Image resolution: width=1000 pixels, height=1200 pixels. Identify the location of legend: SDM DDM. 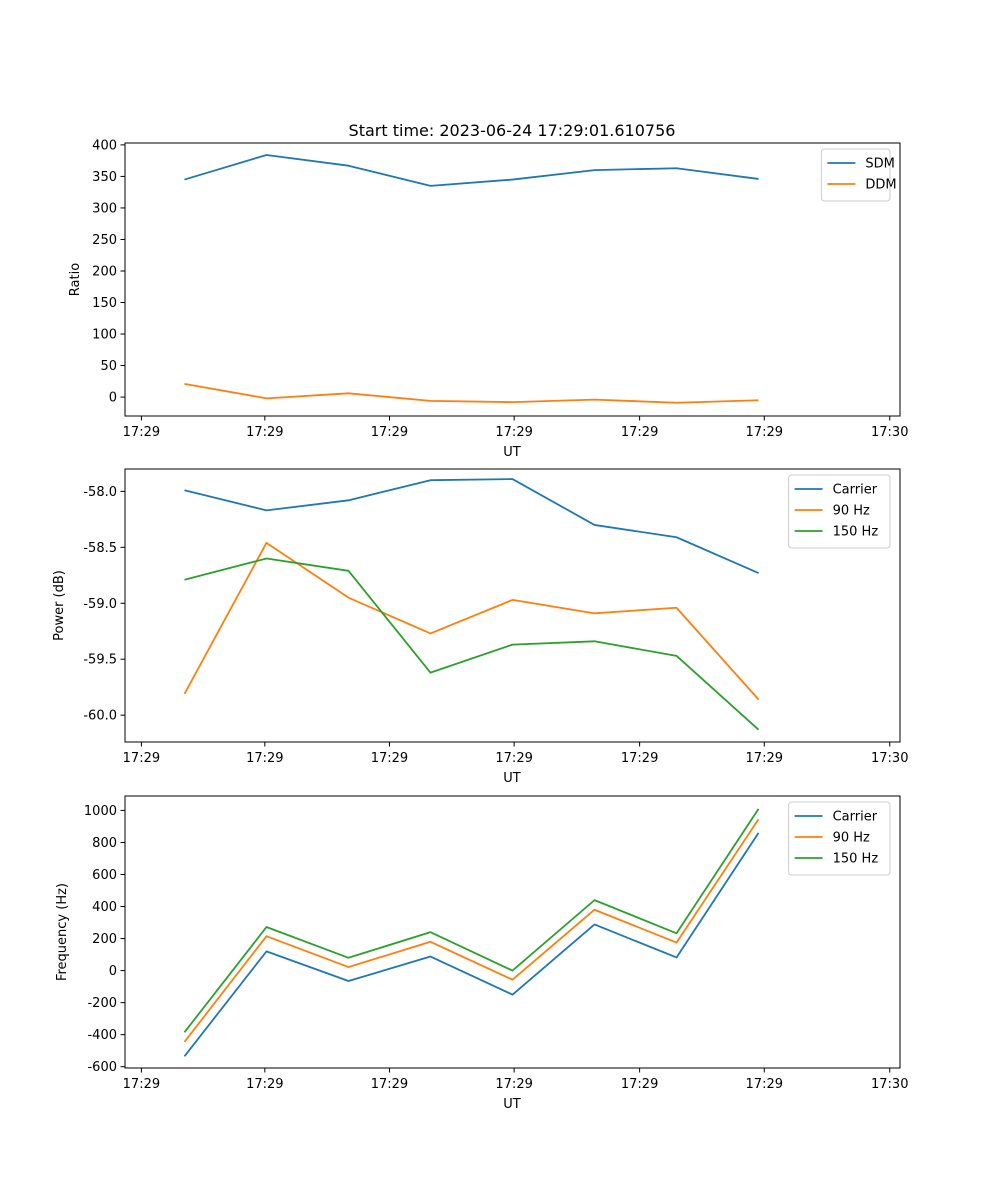
(858, 175).